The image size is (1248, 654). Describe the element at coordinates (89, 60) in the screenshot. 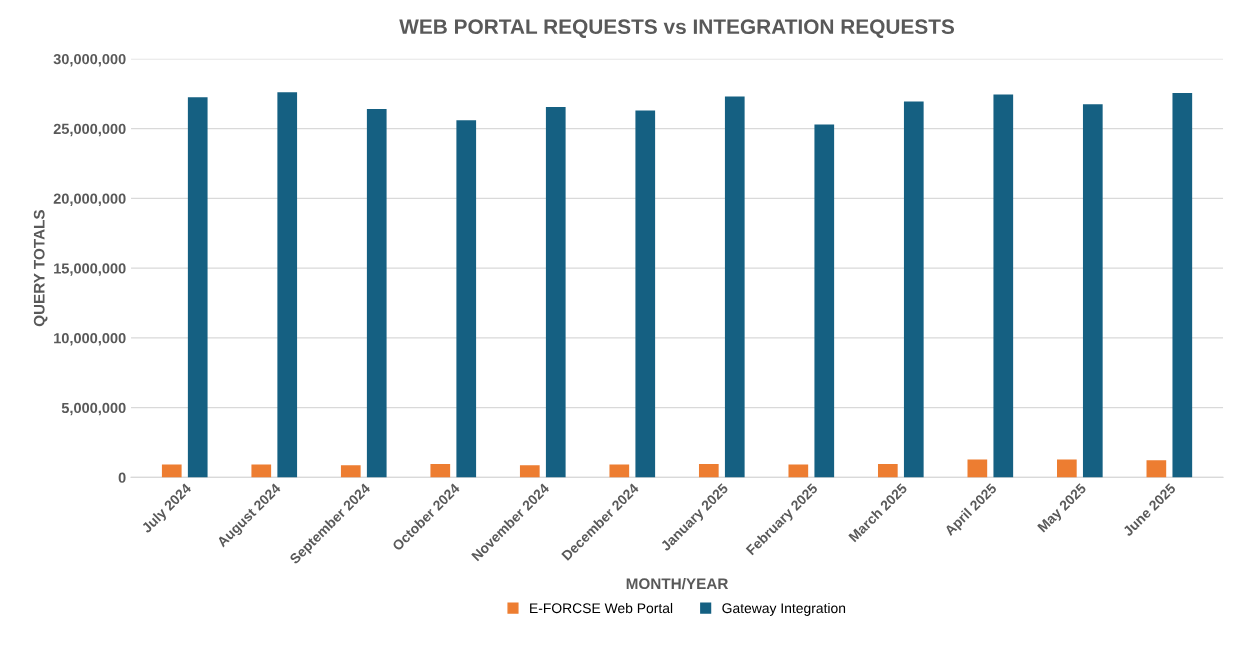

I see `y-tick-label: 30,000,000` at that location.